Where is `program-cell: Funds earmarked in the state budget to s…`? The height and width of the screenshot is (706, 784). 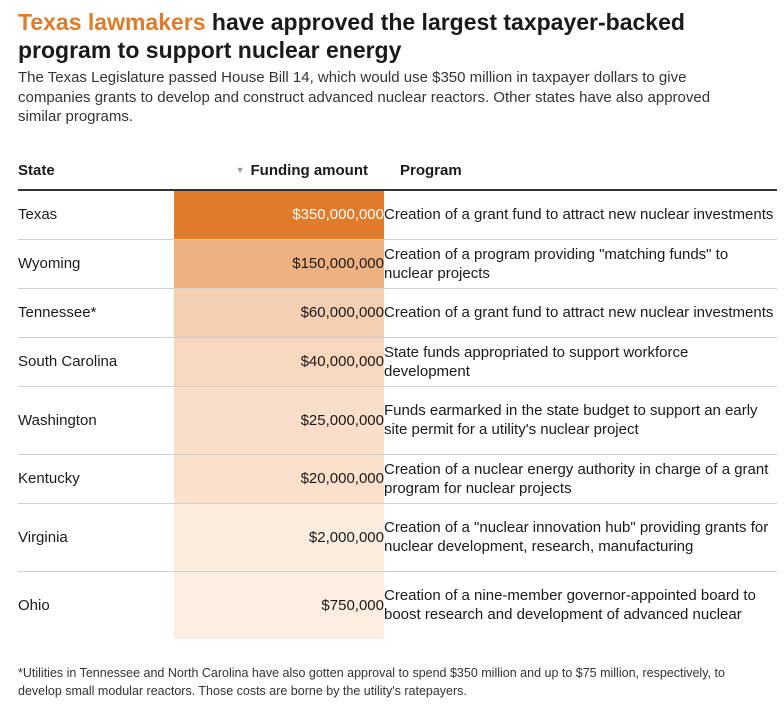
program-cell: Funds earmarked in the state budget to s… is located at coordinates (580, 420).